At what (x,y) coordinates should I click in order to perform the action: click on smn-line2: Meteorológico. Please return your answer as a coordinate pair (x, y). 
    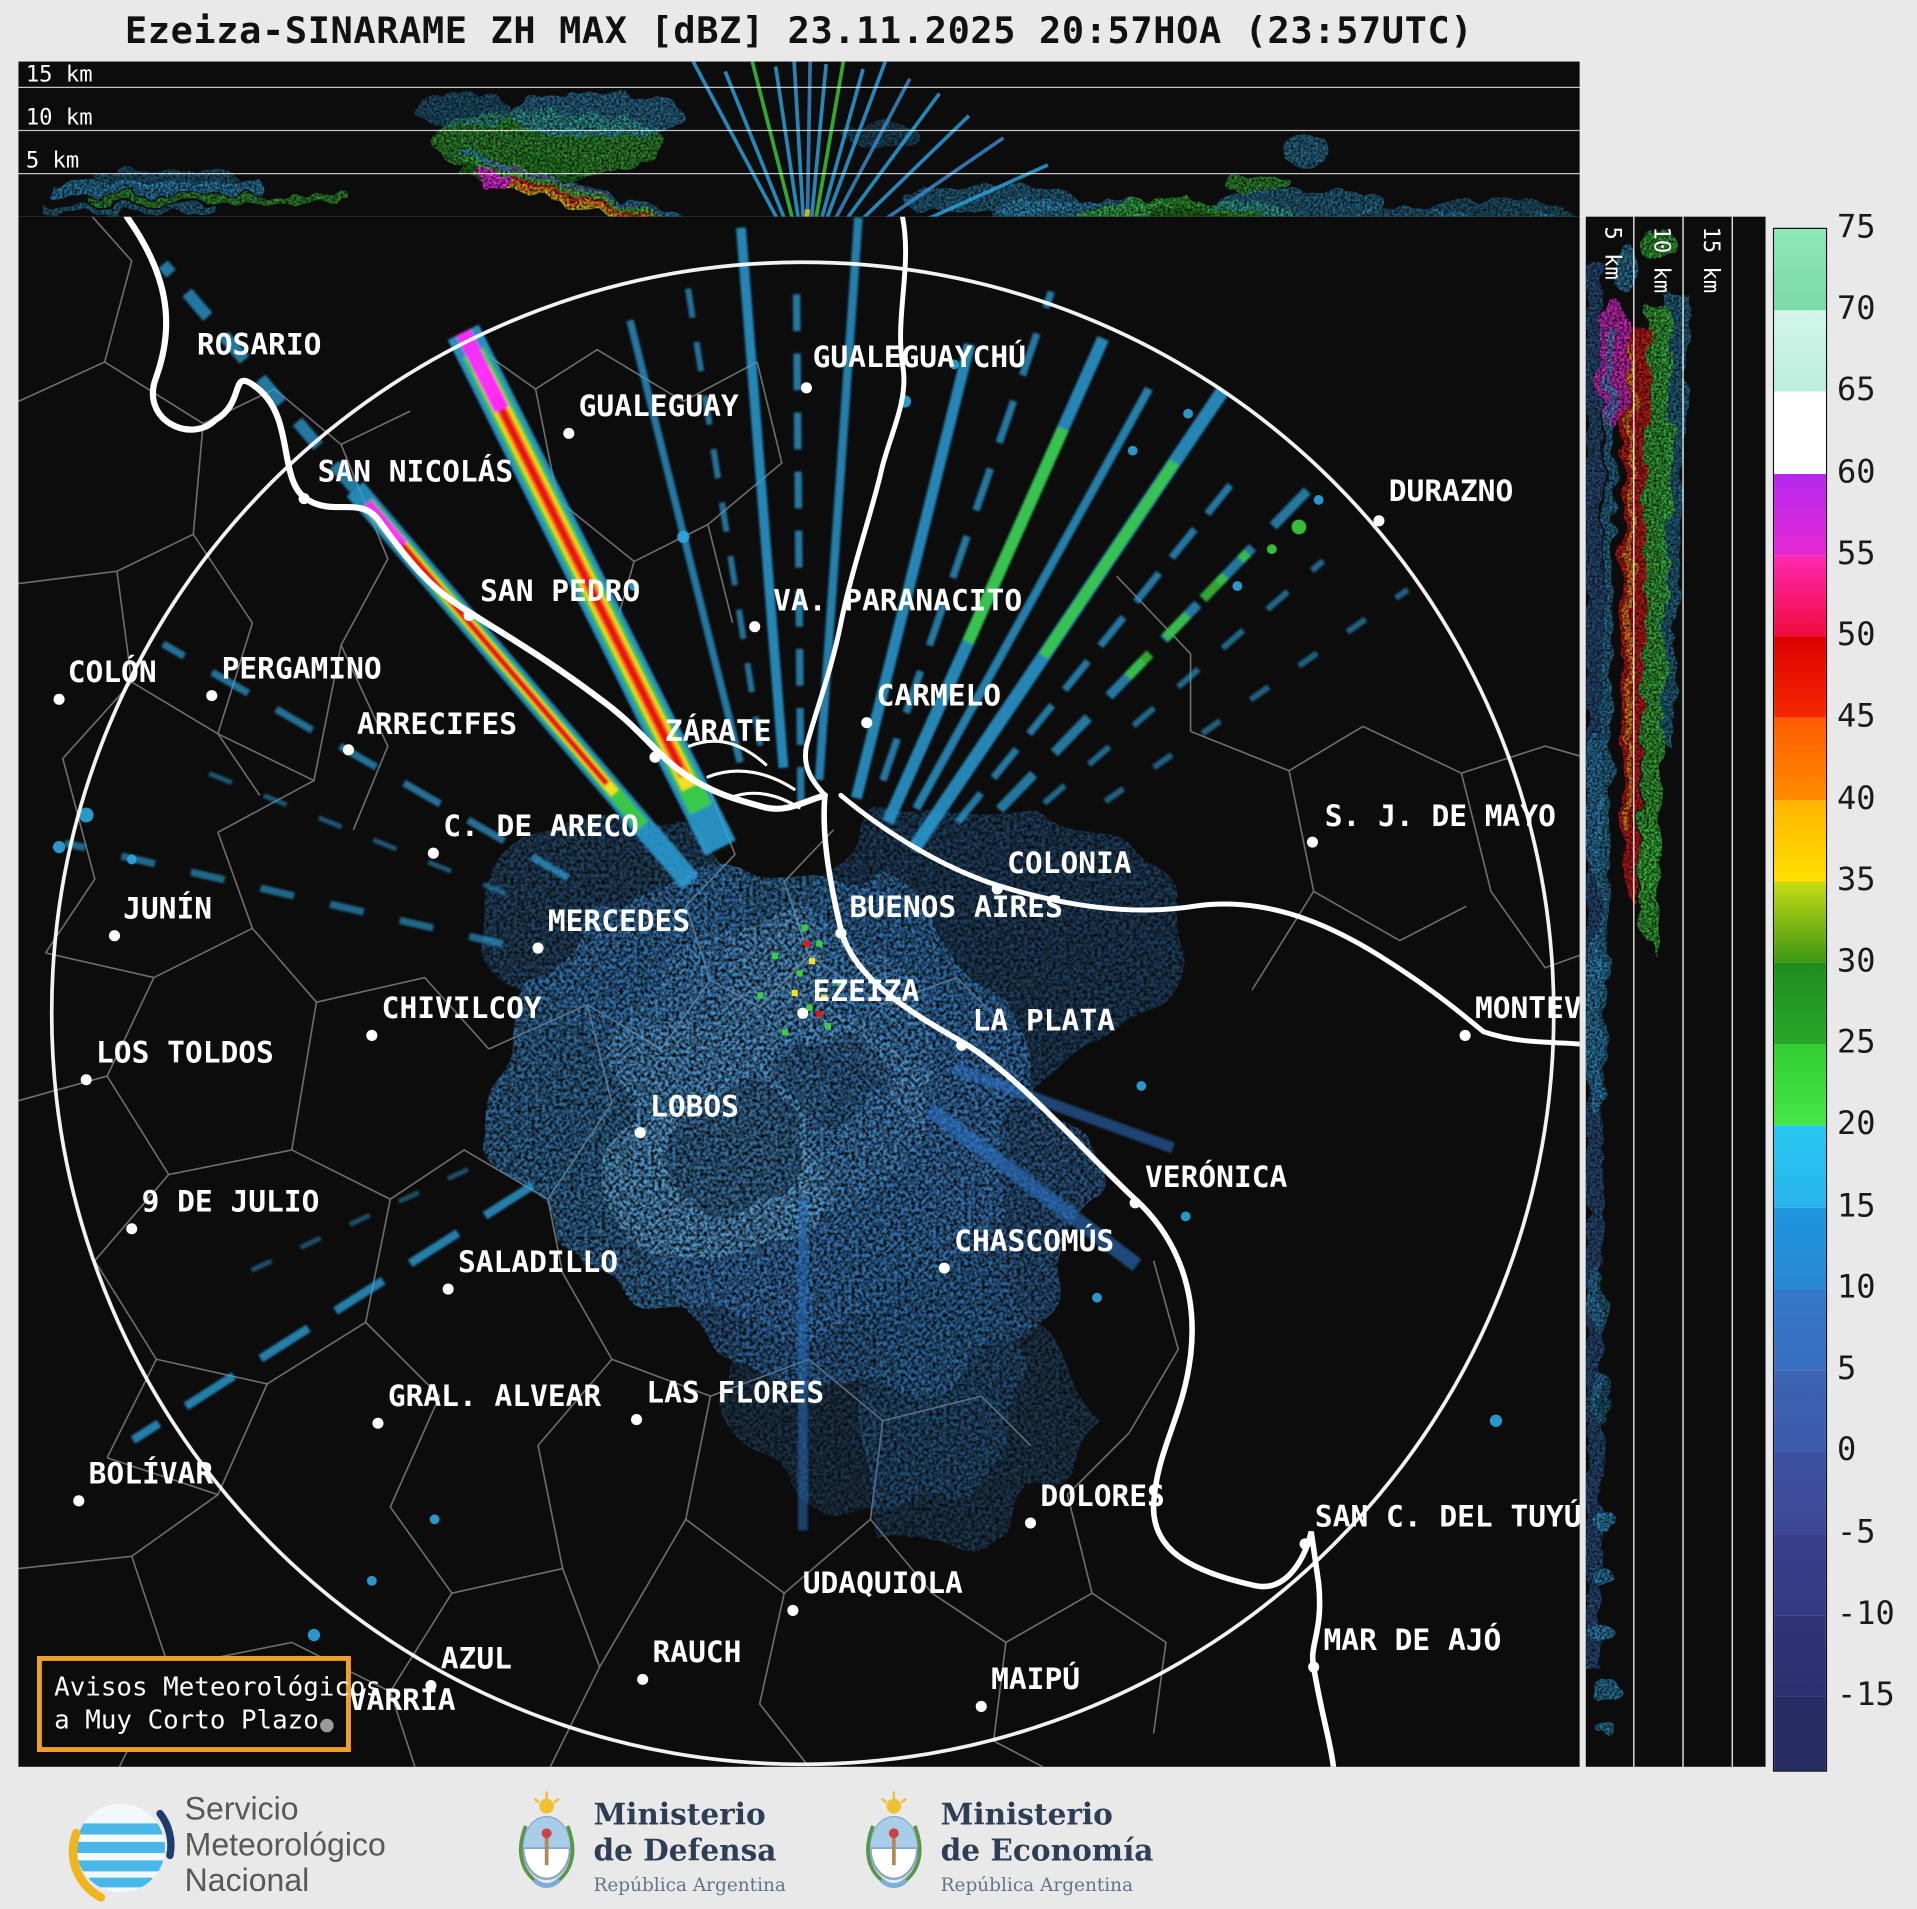
    Looking at the image, I should click on (285, 1844).